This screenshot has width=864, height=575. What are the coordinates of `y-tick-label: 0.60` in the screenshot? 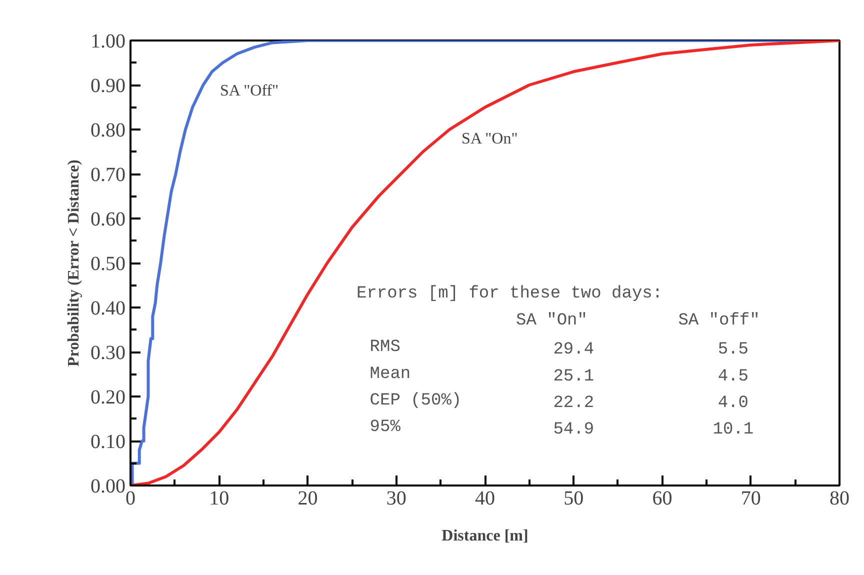 It's located at (108, 219).